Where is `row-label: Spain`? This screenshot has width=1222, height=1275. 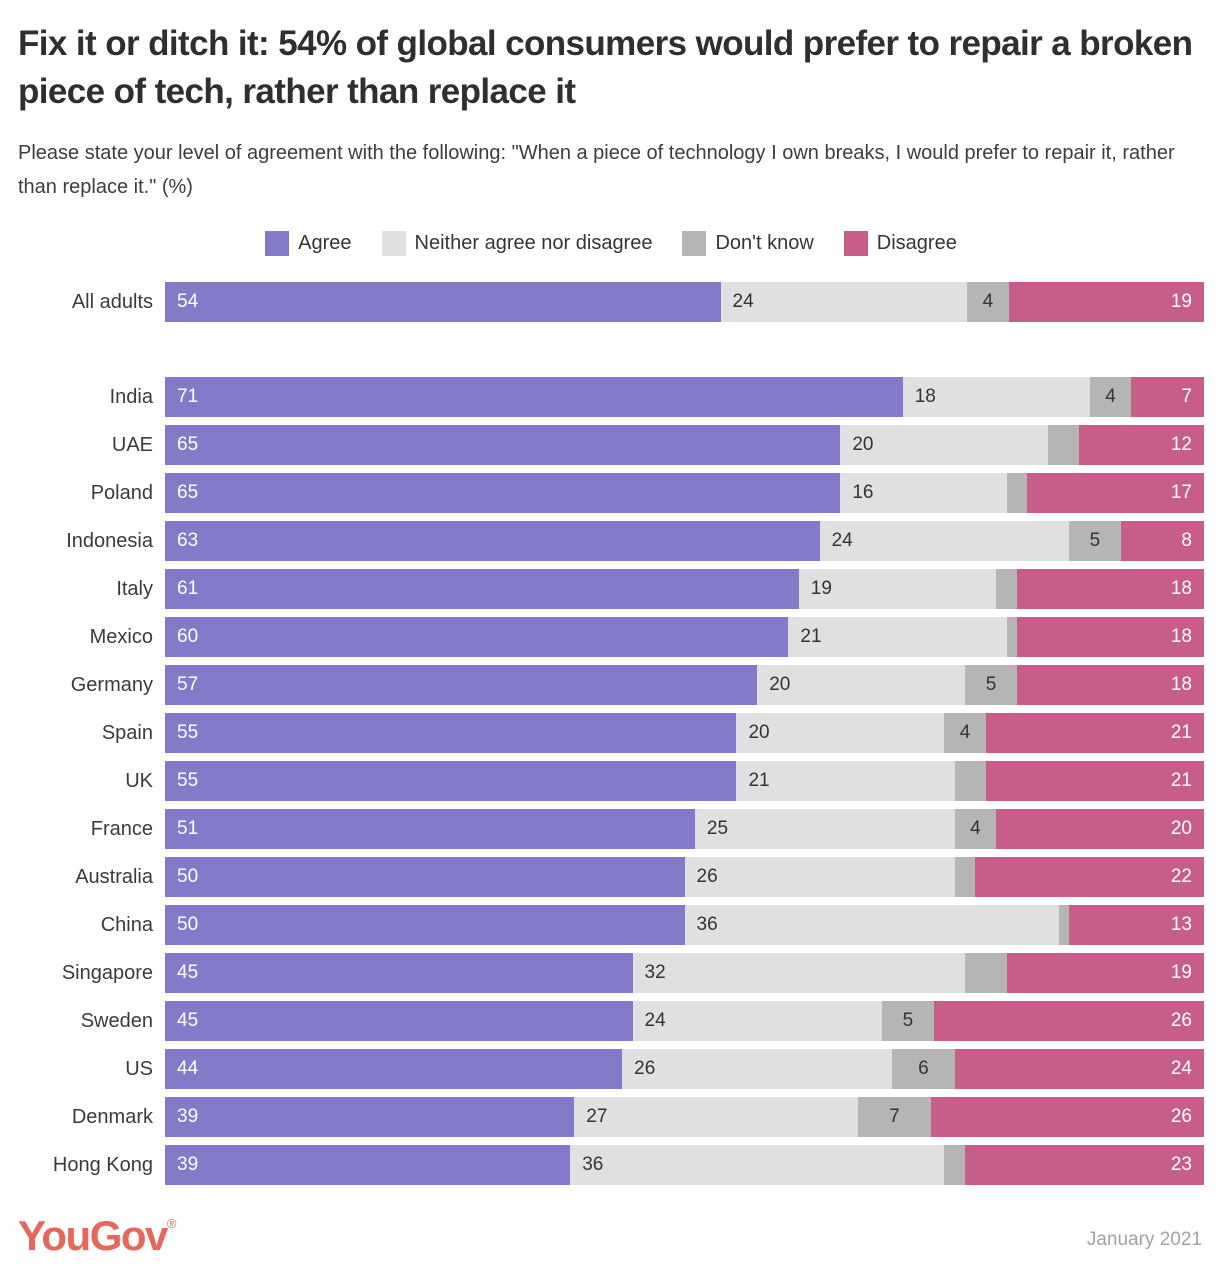 row-label: Spain is located at coordinates (127, 732).